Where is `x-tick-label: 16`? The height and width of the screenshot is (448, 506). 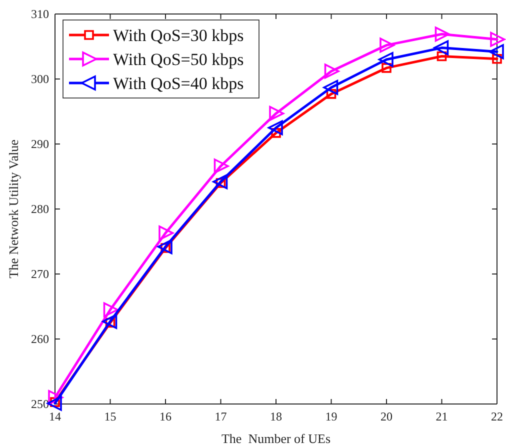 x-tick-label: 16 is located at coordinates (166, 417).